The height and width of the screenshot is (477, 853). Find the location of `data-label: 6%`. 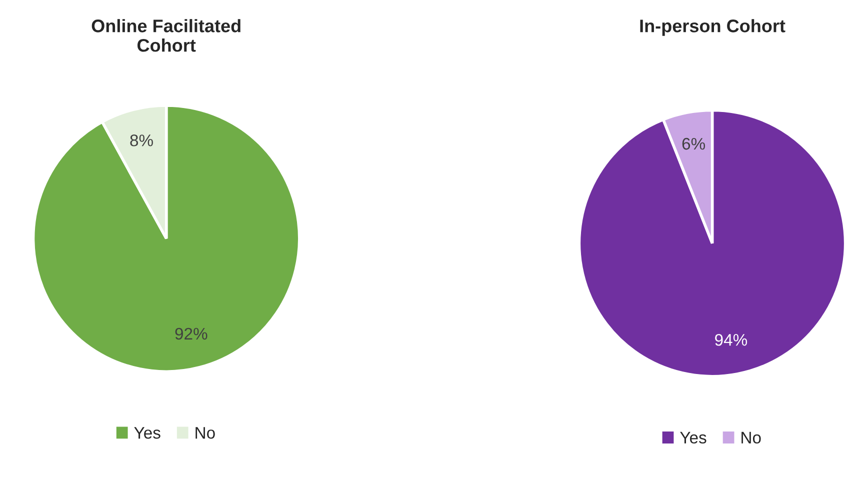

data-label: 6% is located at coordinates (694, 144).